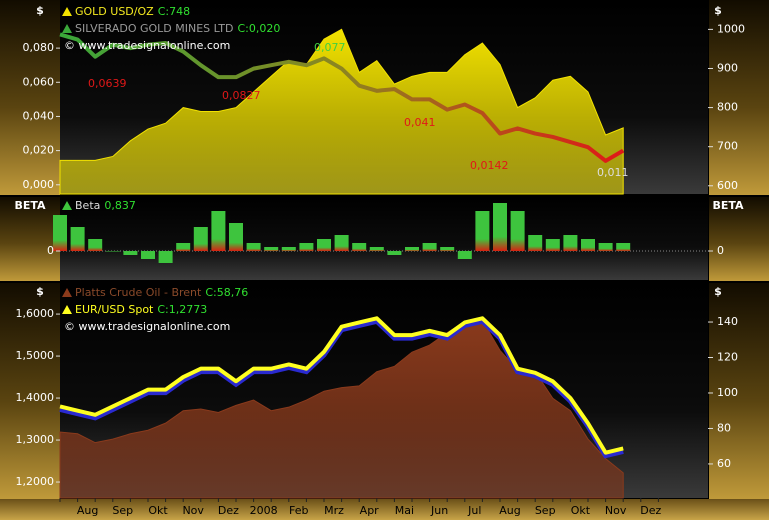  I want to click on x-tick-label: Apr, so click(370, 510).